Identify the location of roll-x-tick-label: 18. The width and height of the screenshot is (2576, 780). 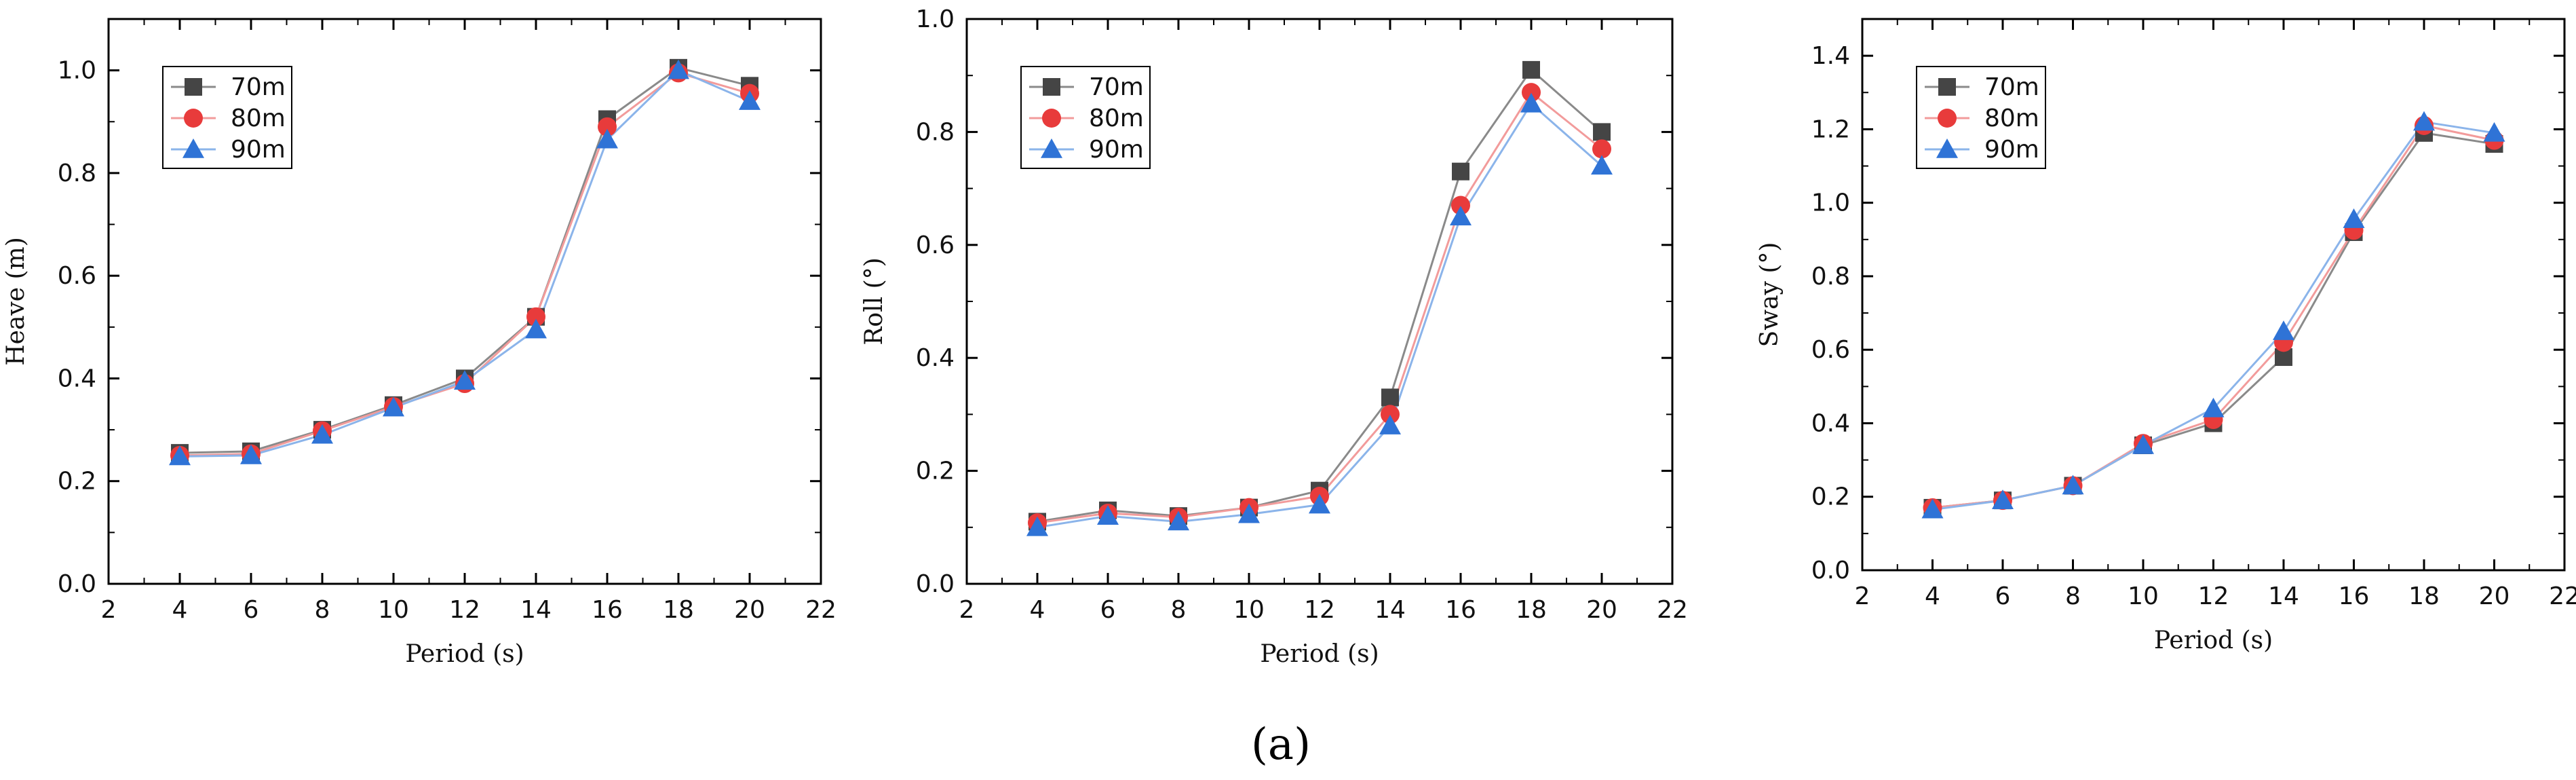
(1531, 610).